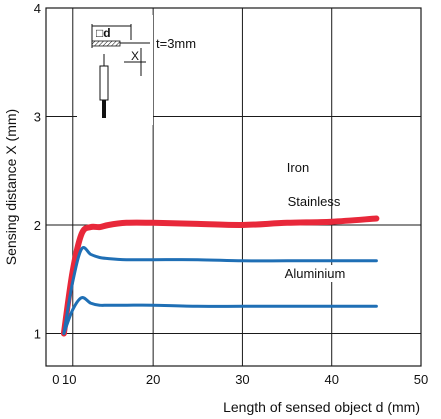 The image size is (441, 419). What do you see at coordinates (421, 379) in the screenshot?
I see `x-tick-label: 50` at bounding box center [421, 379].